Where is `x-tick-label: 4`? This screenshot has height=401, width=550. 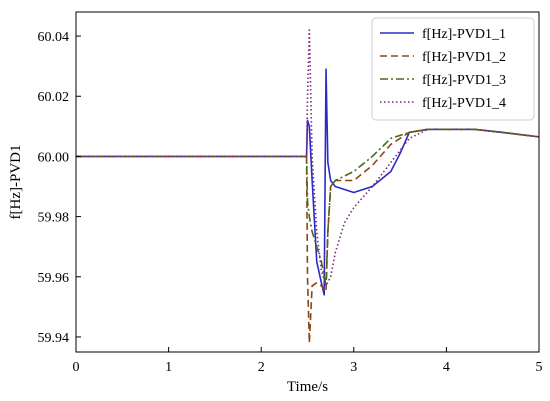 x-tick-label: 4 is located at coordinates (446, 367).